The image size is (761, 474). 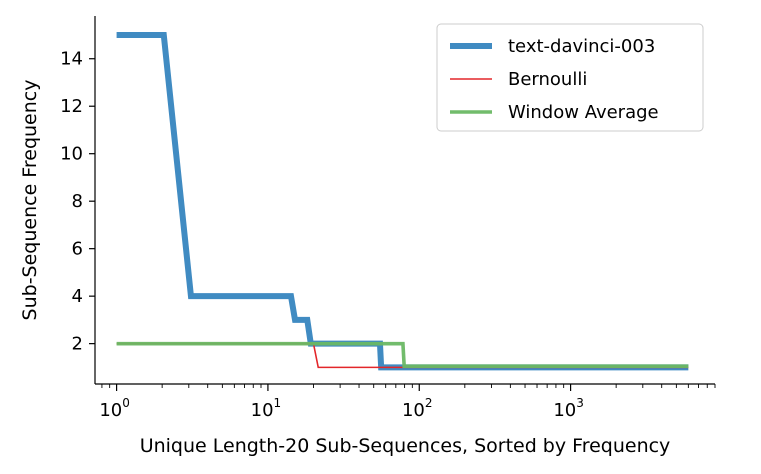 What do you see at coordinates (71, 106) in the screenshot?
I see `y-tick-label: 12` at bounding box center [71, 106].